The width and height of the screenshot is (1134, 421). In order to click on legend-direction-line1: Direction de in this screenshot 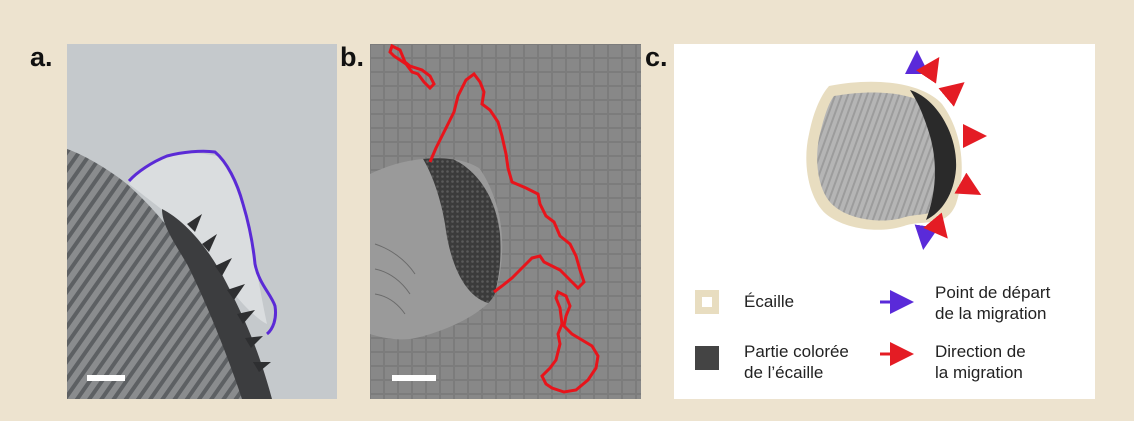, I will do `click(980, 351)`.